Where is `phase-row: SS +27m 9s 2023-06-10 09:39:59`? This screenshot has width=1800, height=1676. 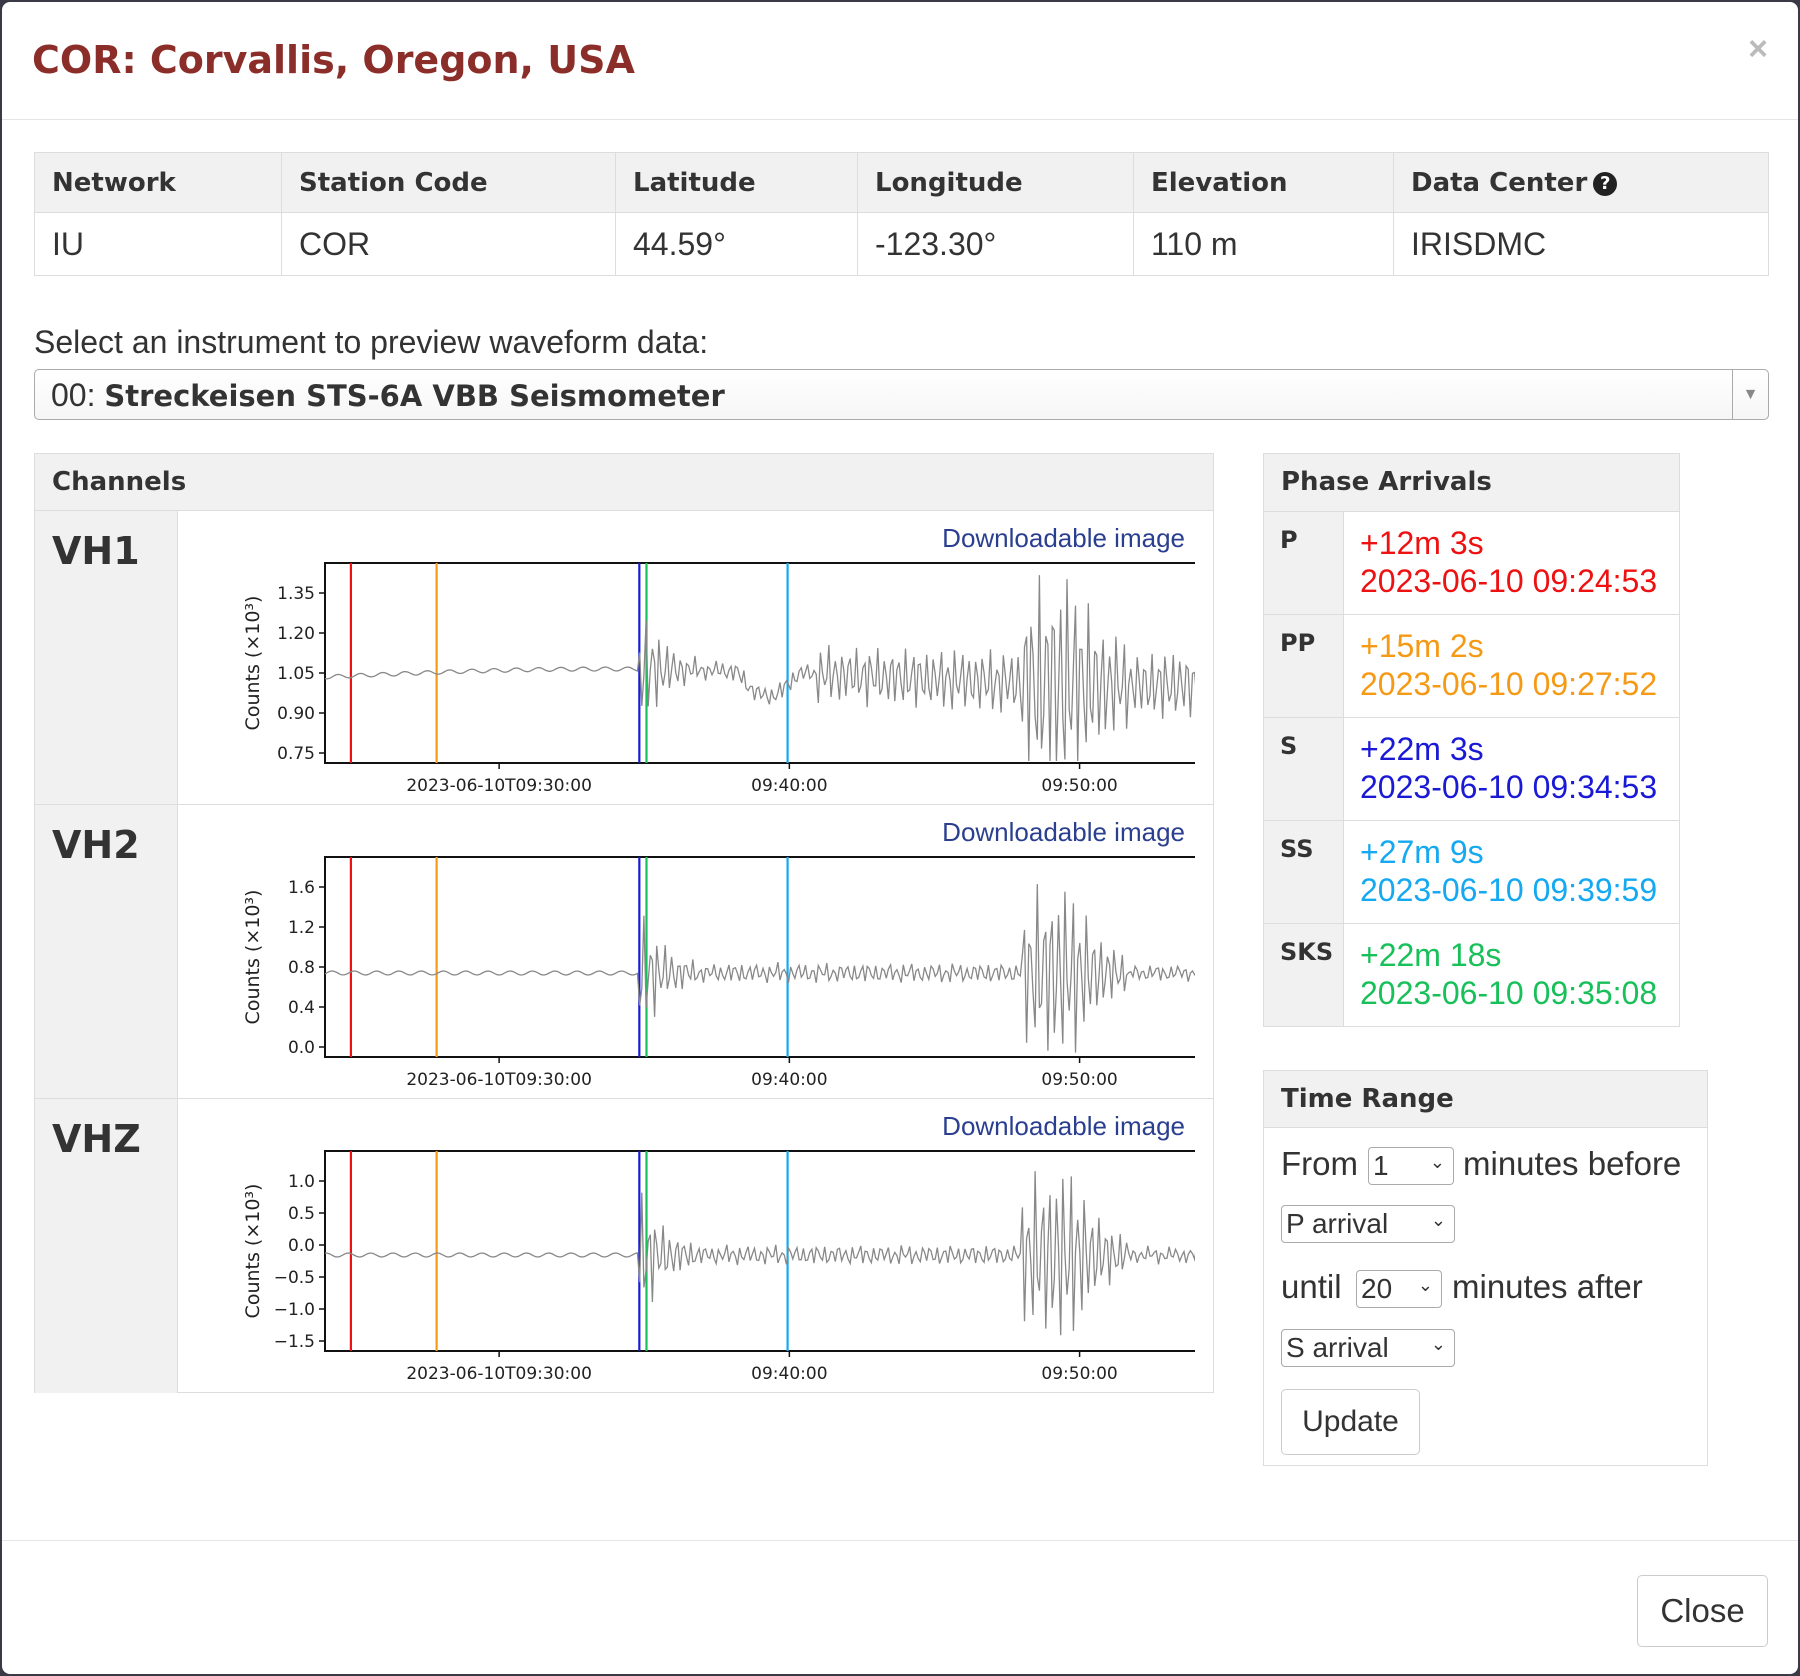 phase-row: SS +27m 9s 2023-06-10 09:39:59 is located at coordinates (1471, 871).